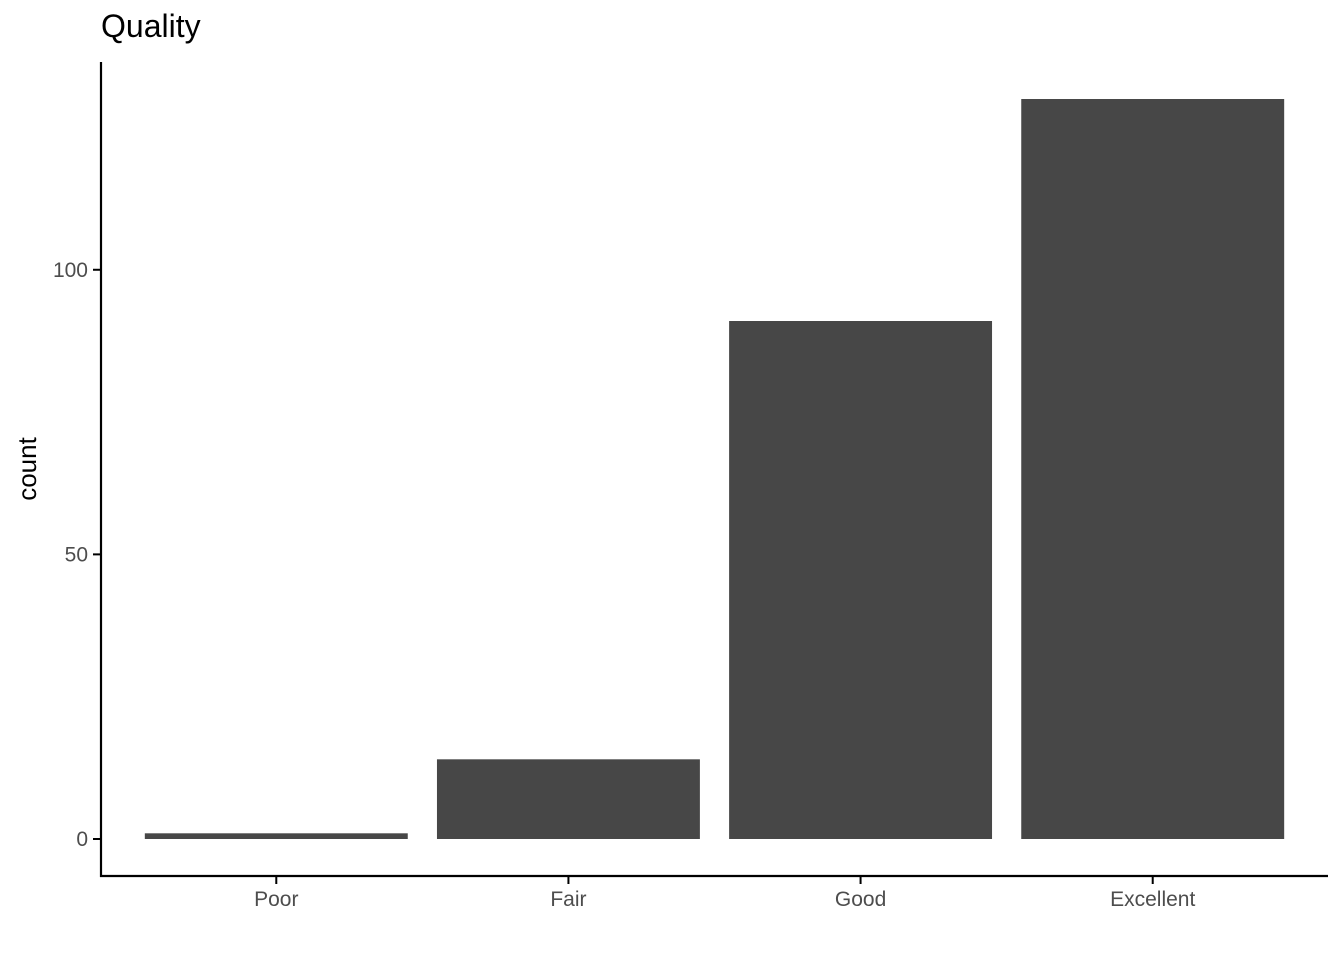  Describe the element at coordinates (861, 580) in the screenshot. I see `bar-good` at that location.